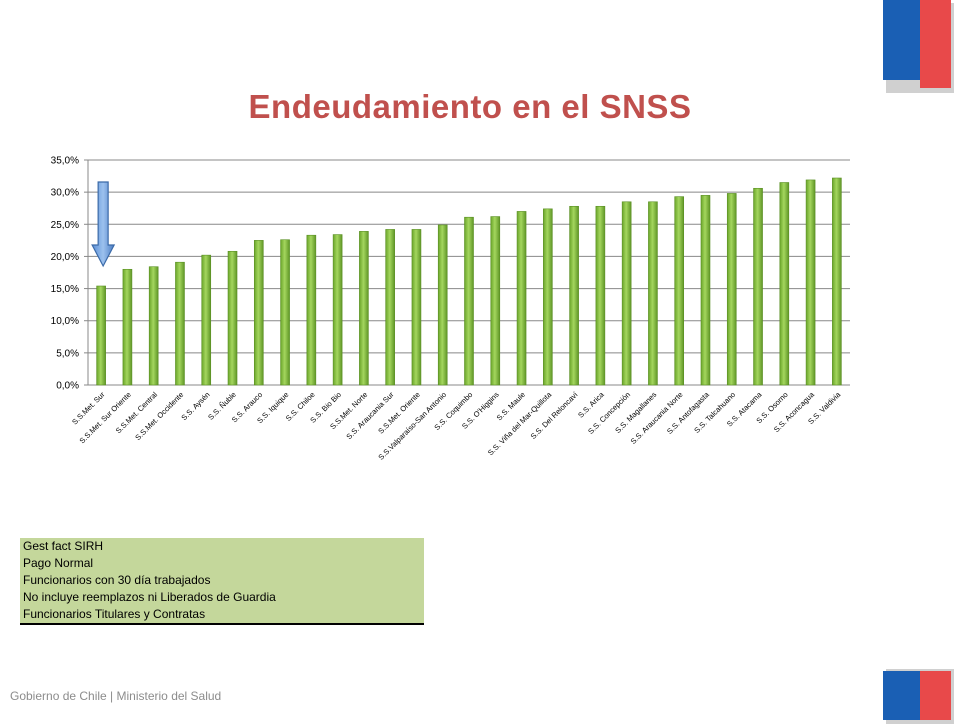 This screenshot has height=724, width=960. I want to click on notes-line: Gest fact SIRH, so click(63, 546).